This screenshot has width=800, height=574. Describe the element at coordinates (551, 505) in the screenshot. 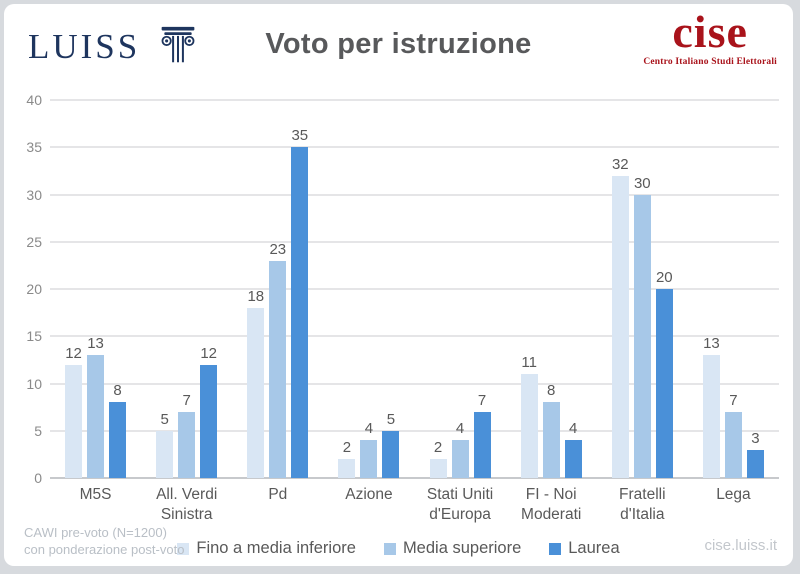

I see `x-category-label: FI - Noi Moderati` at that location.